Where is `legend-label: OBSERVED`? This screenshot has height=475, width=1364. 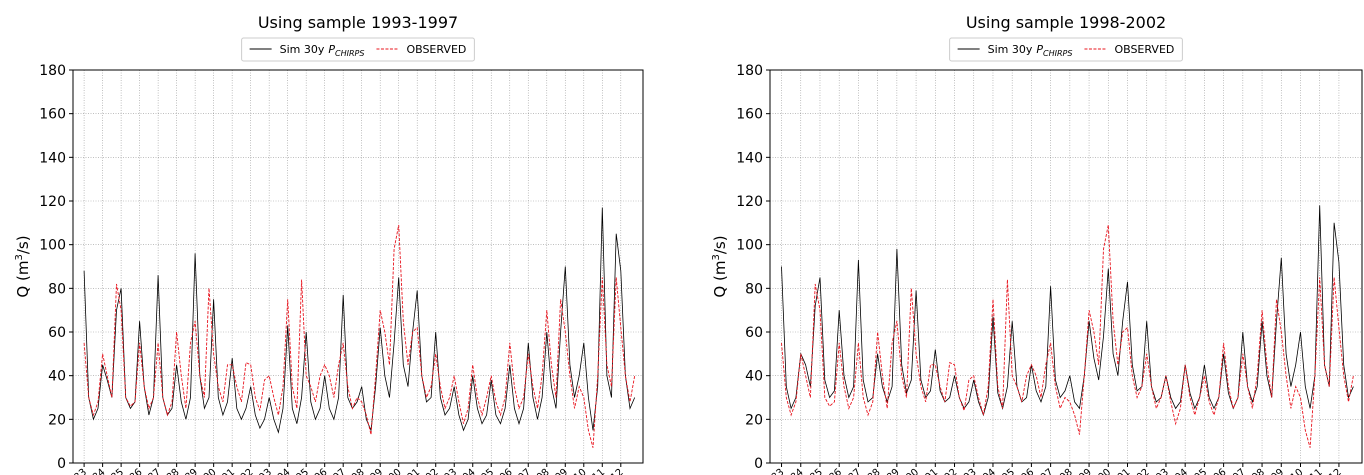 legend-label: OBSERVED is located at coordinates (1144, 49).